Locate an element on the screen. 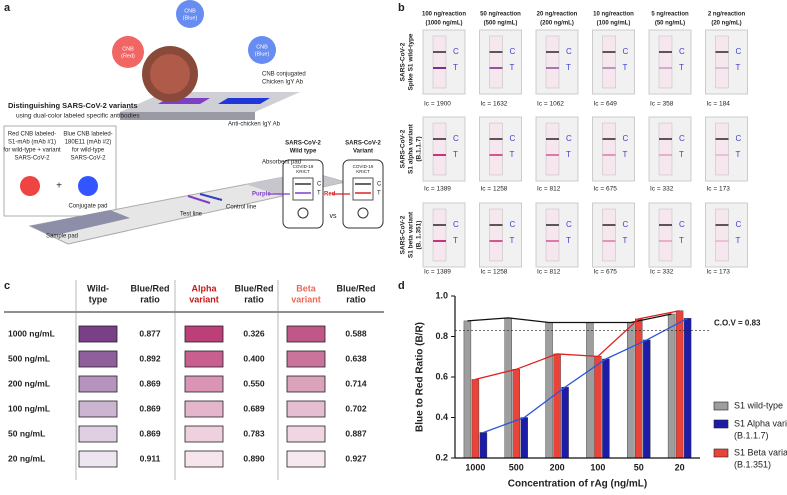 This screenshot has height=495, width=787. label: 0.714 is located at coordinates (356, 383).